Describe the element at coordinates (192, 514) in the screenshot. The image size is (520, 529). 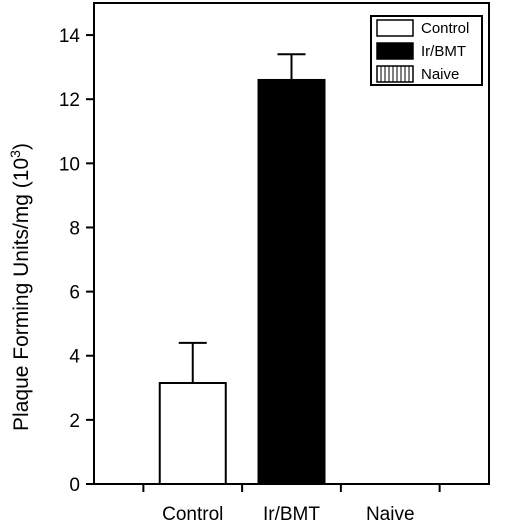
I see `x-tick-label: Control` at that location.